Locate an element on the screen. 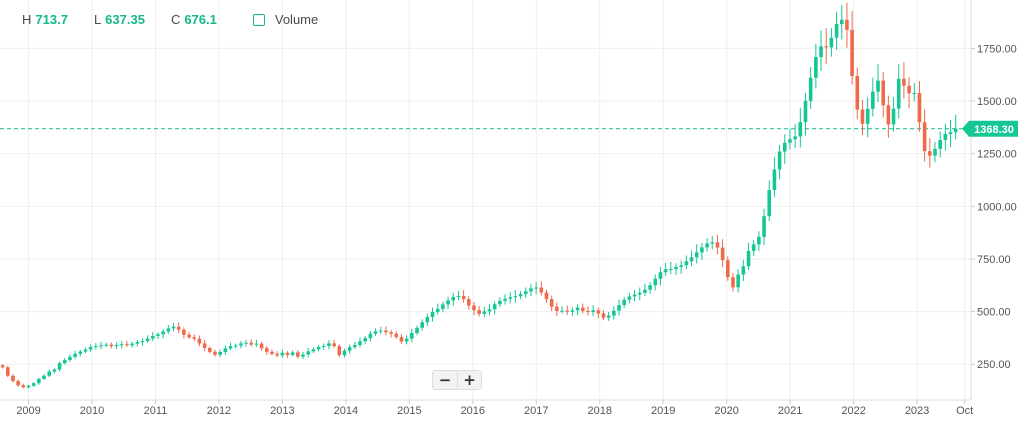  x-tick-label: 2019 is located at coordinates (663, 411).